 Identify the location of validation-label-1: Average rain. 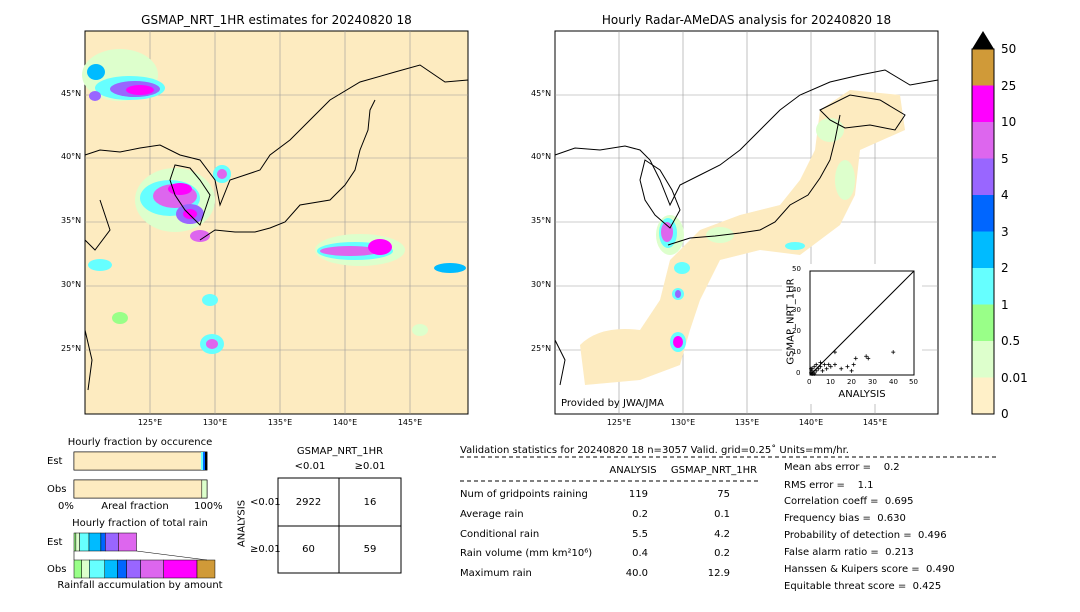
(492, 514).